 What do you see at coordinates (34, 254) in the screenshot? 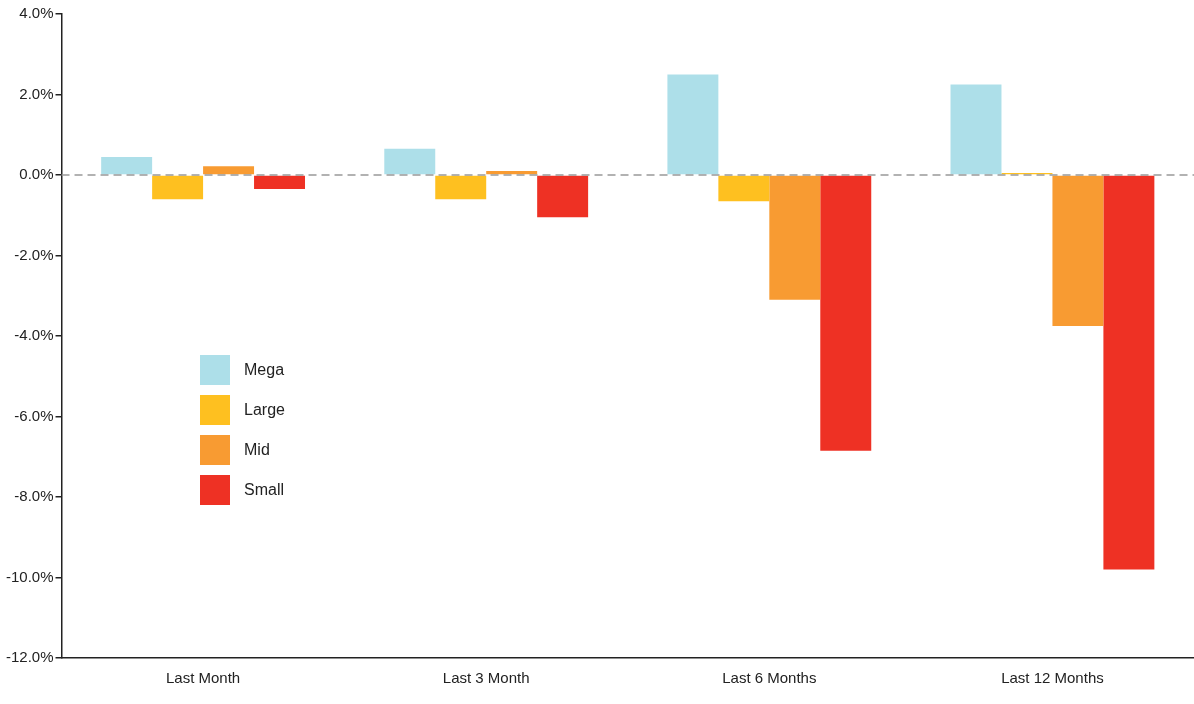
I see `y-tick-label: -2.0%` at bounding box center [34, 254].